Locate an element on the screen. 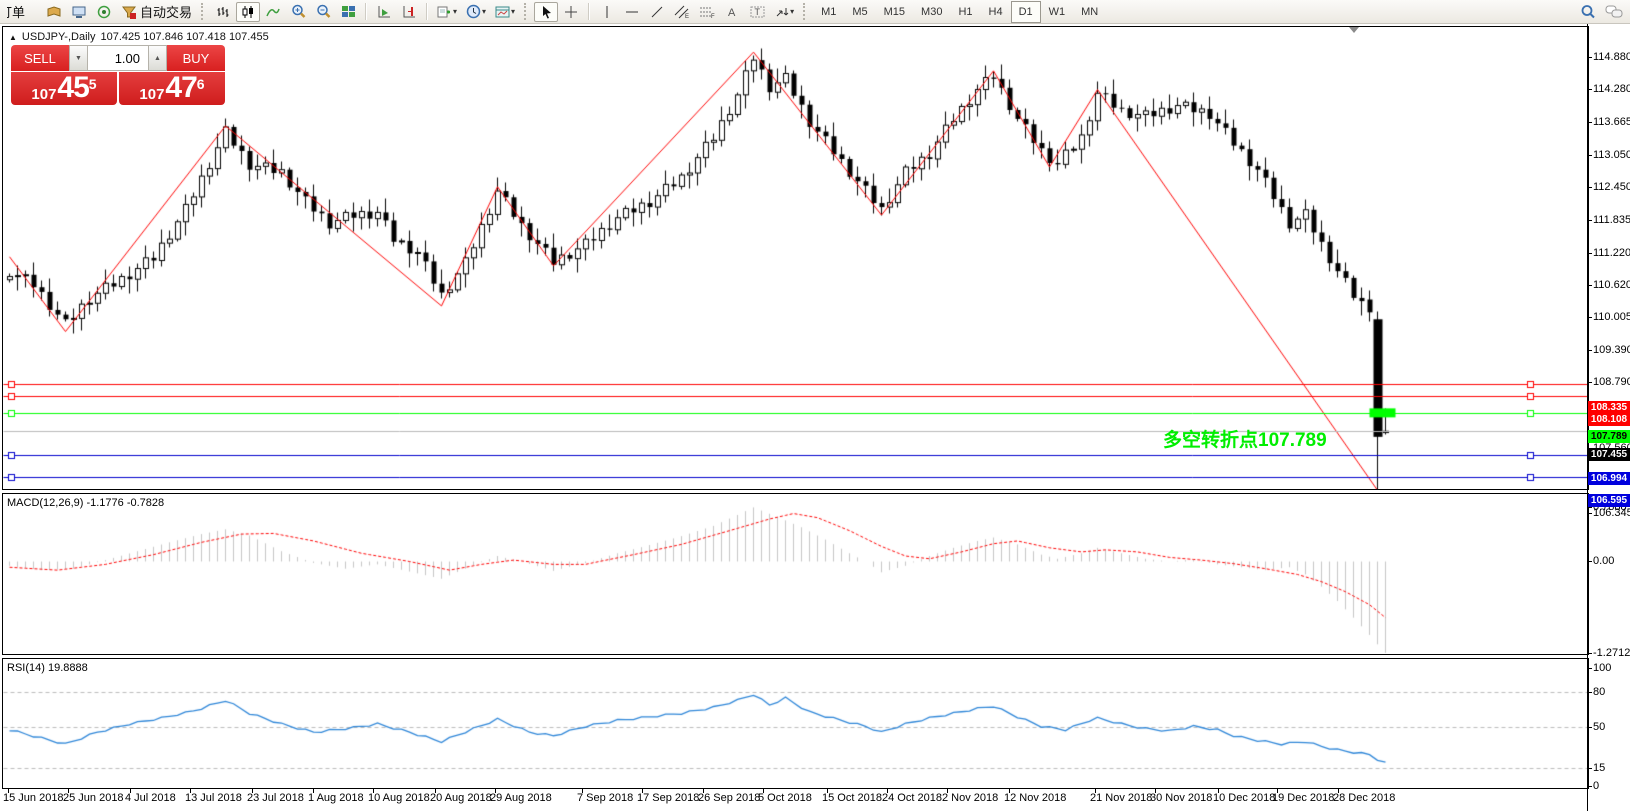  timeframe-button-m15: M15 is located at coordinates (894, 11).